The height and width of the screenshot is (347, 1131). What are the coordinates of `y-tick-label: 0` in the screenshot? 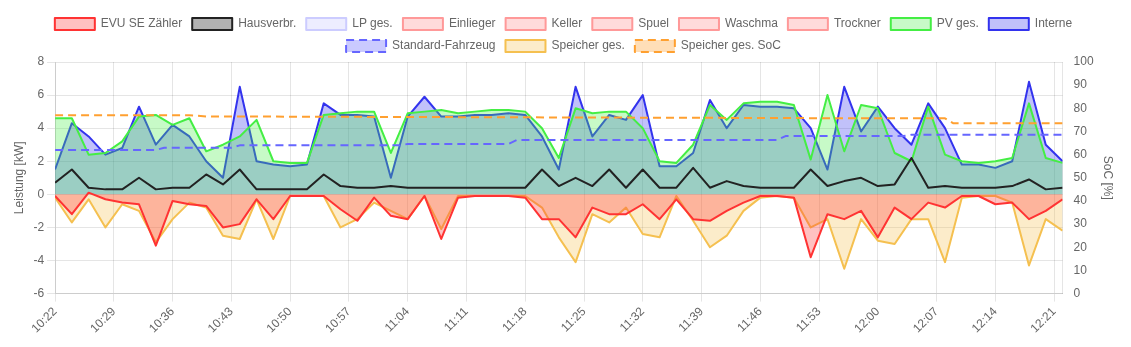 It's located at (41, 193).